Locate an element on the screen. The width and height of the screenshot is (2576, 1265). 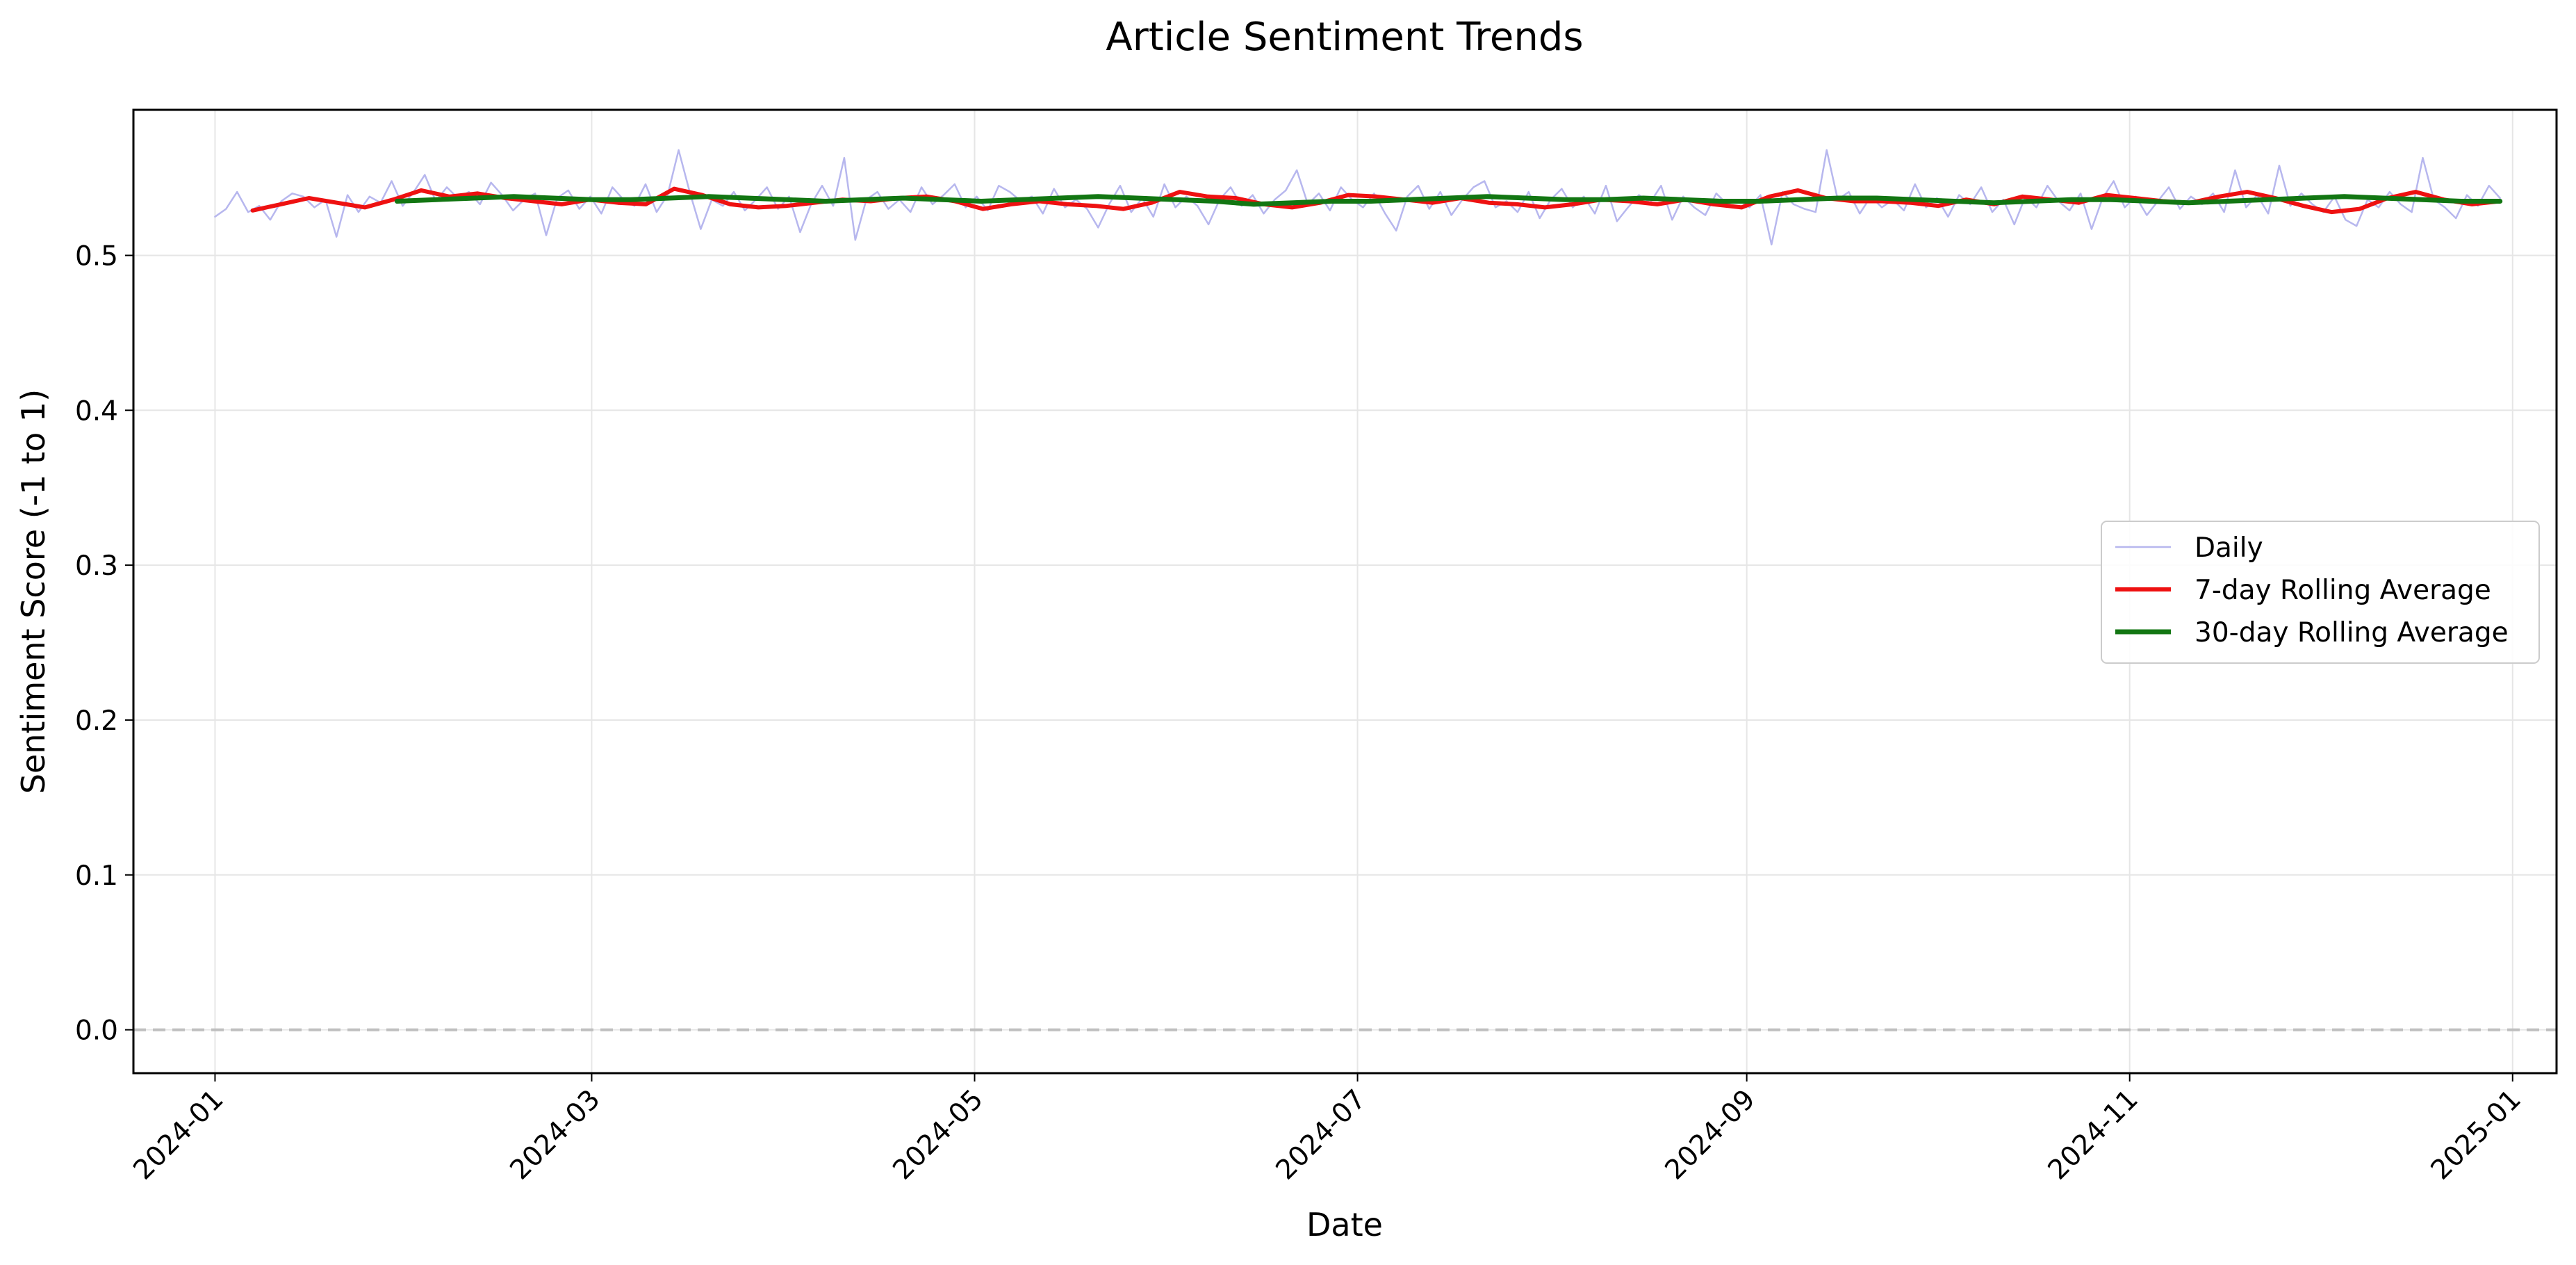
series-layer is located at coordinates (1358, 197).